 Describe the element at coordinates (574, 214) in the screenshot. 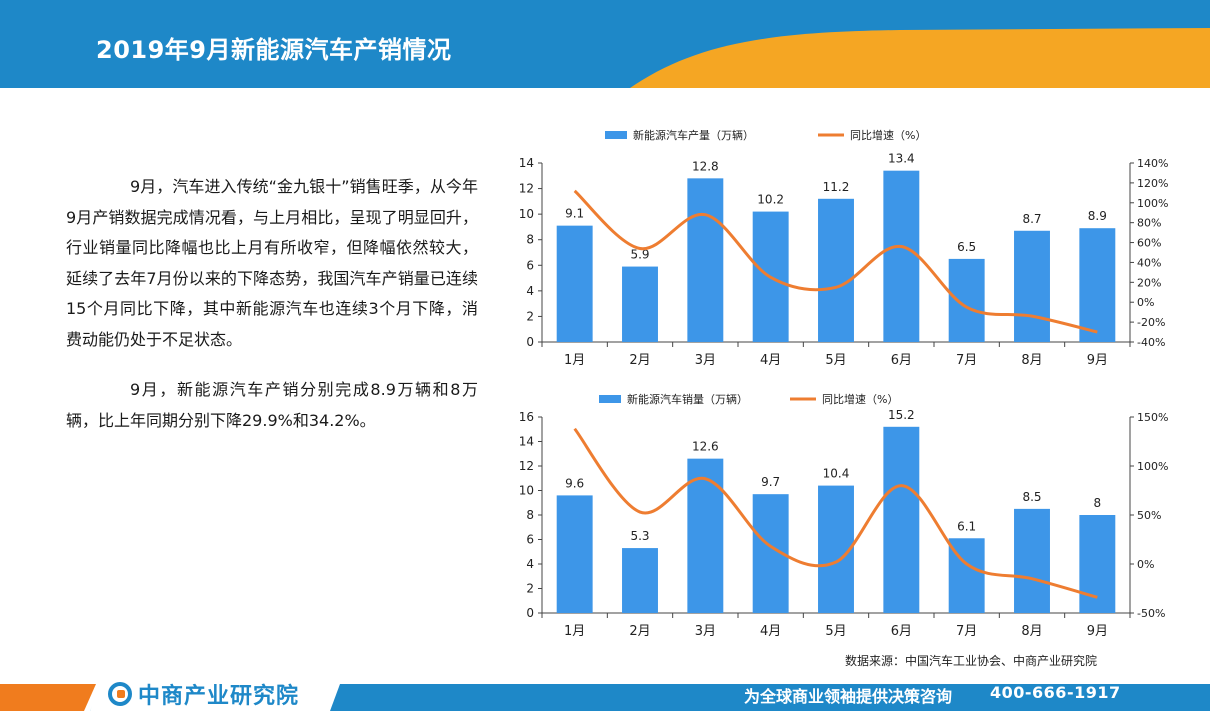

I see `bar-value-label: 9.1` at that location.